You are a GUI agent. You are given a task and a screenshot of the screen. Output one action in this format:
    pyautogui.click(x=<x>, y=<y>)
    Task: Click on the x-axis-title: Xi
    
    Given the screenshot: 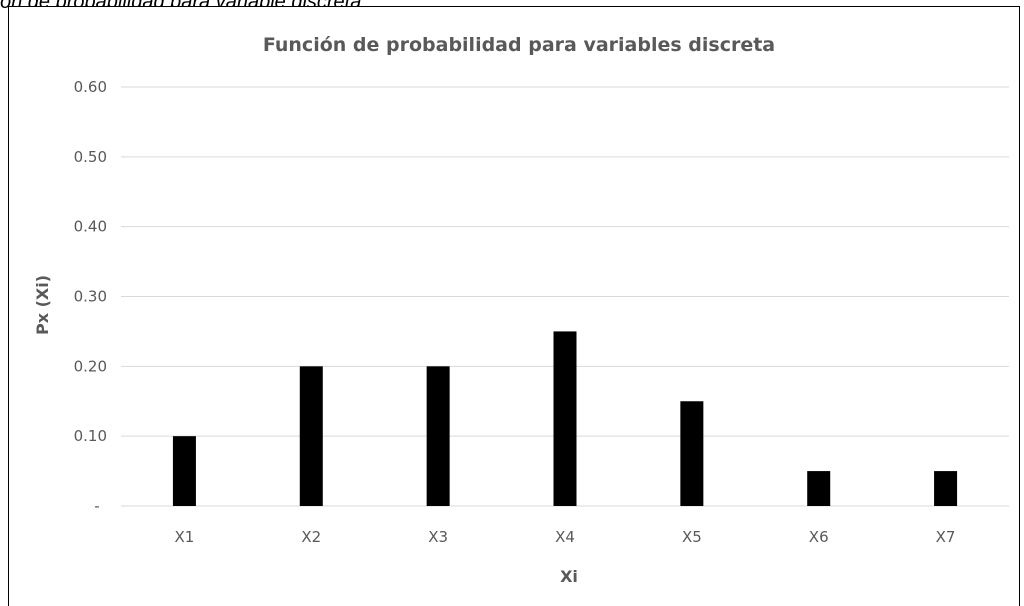 What is the action you would take?
    pyautogui.click(x=569, y=576)
    